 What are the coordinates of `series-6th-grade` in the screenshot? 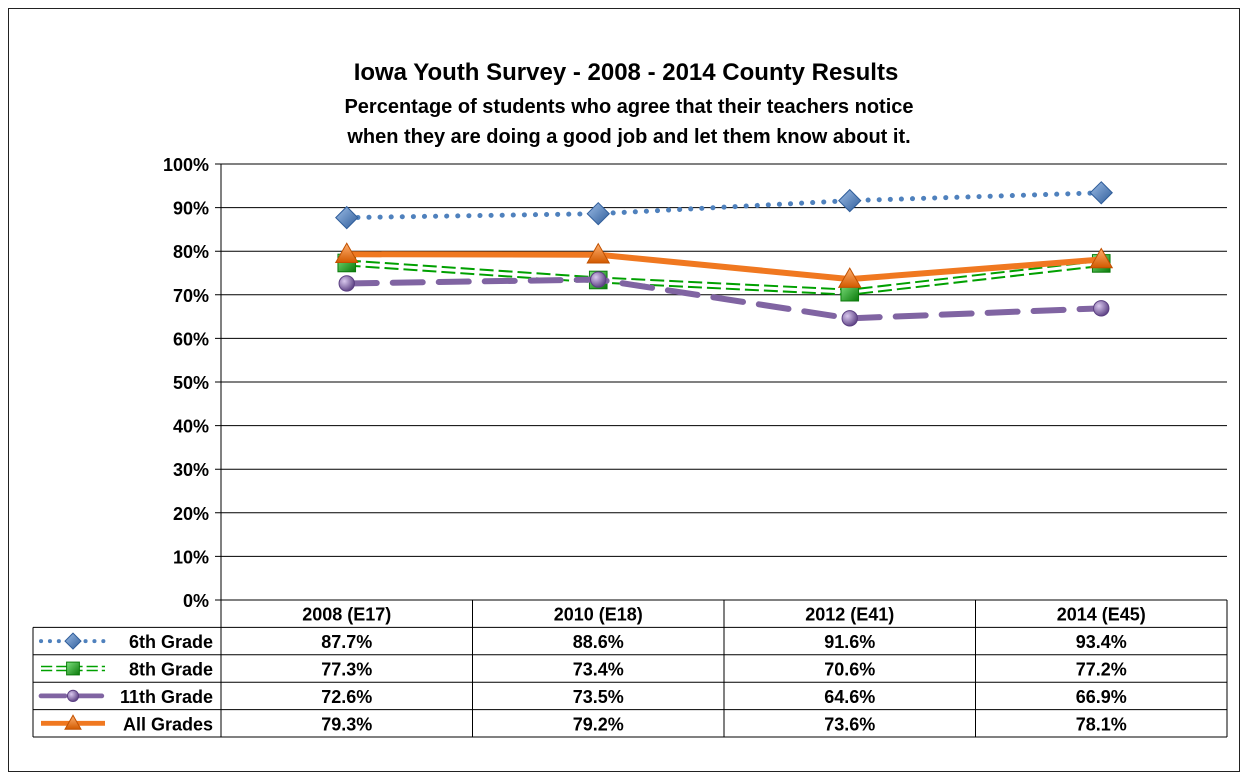 It's located at (724, 205).